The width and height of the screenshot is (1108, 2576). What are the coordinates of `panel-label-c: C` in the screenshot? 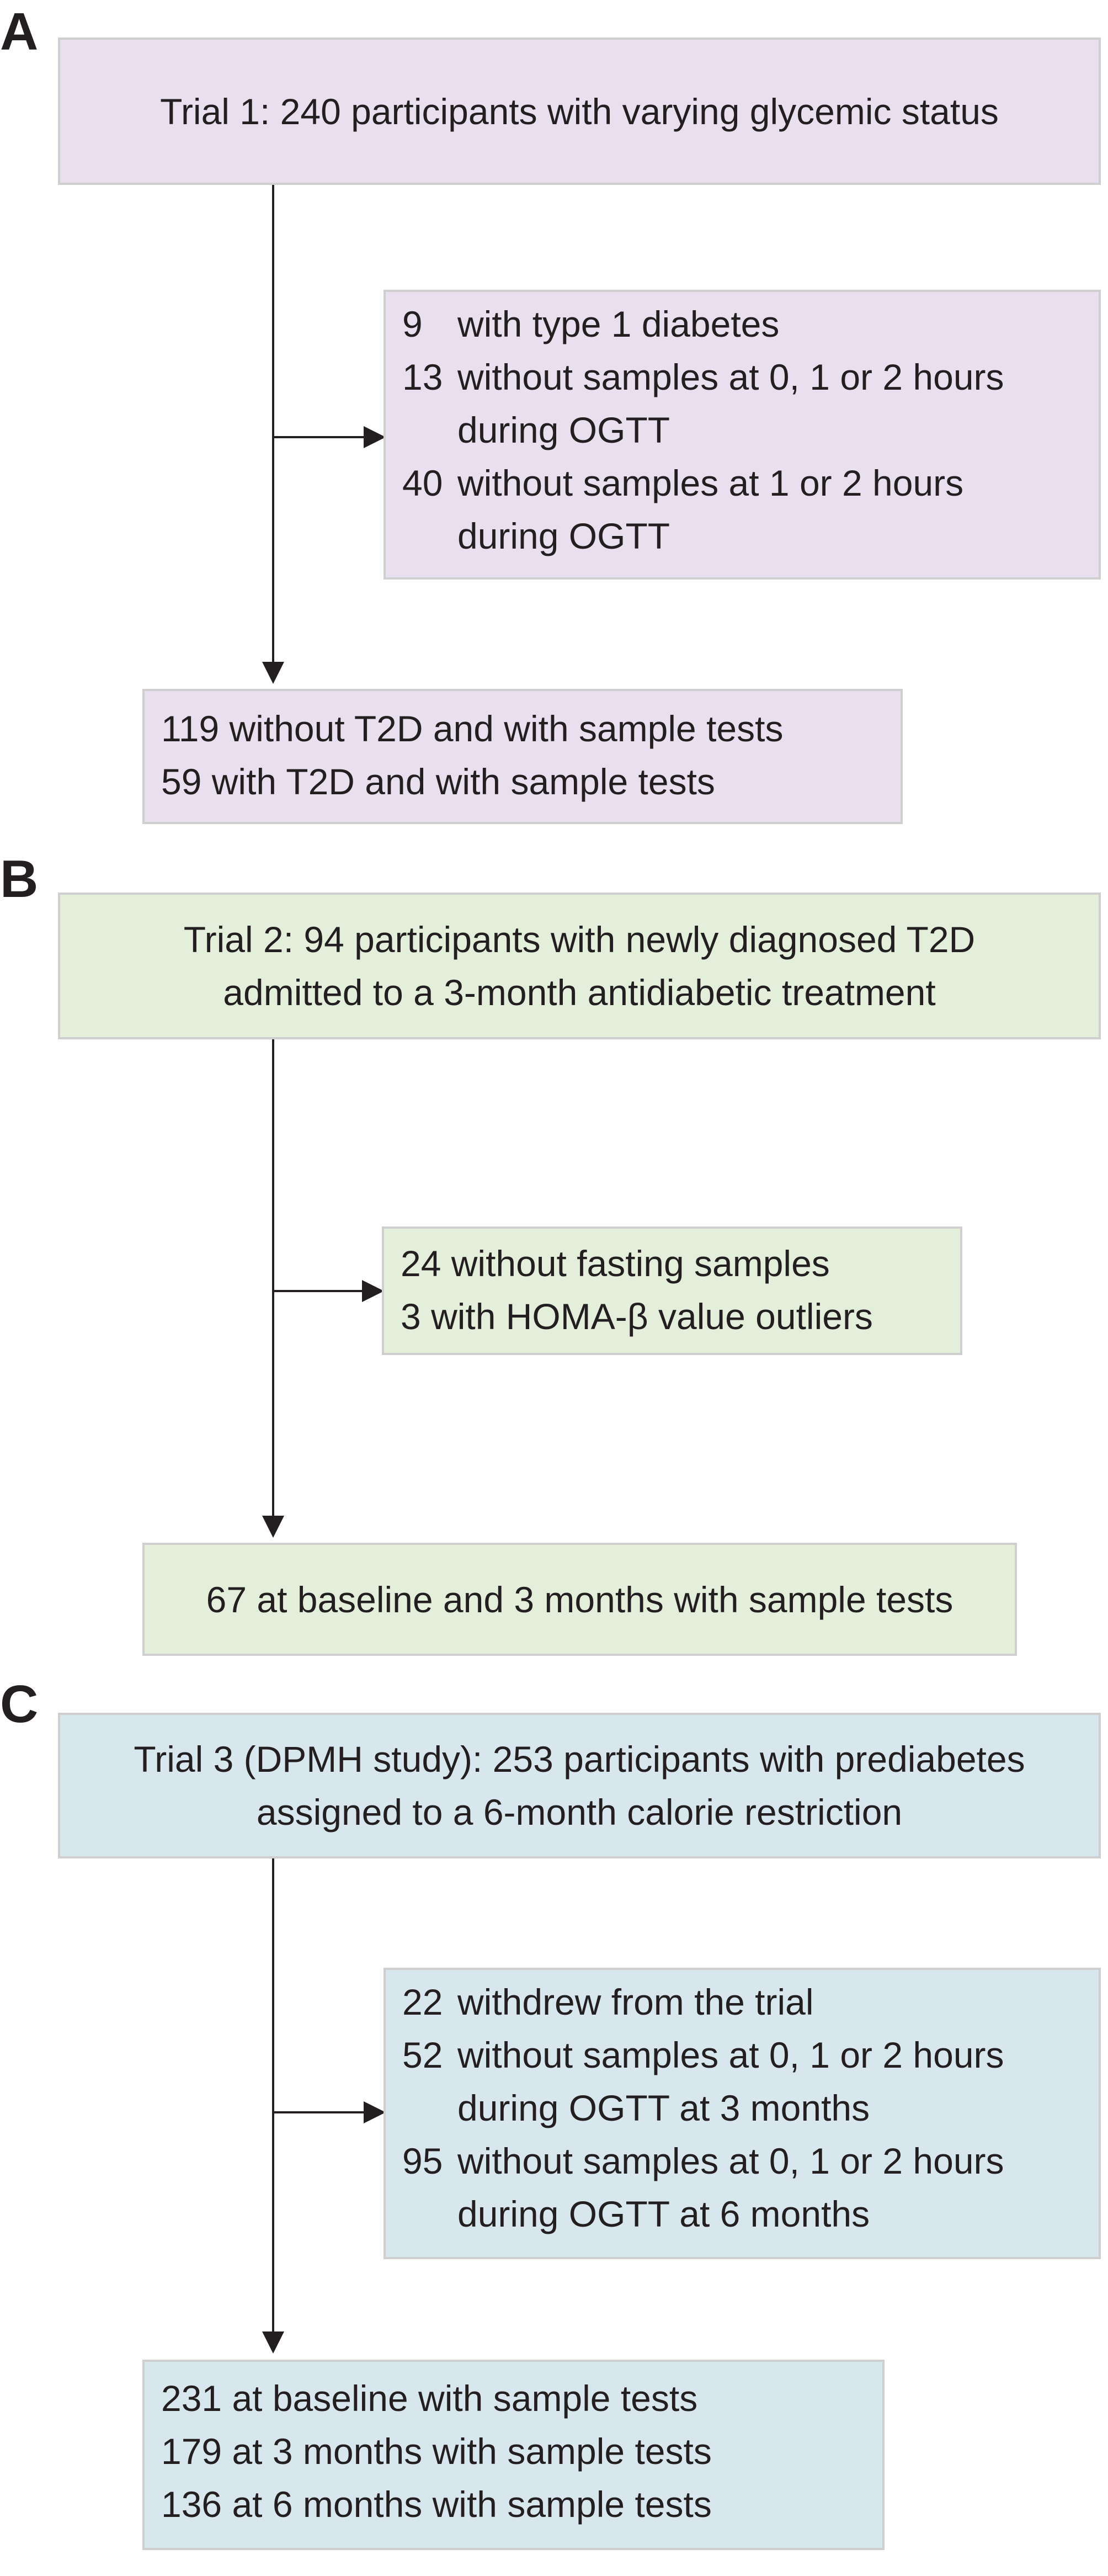 It's located at (19, 1704).